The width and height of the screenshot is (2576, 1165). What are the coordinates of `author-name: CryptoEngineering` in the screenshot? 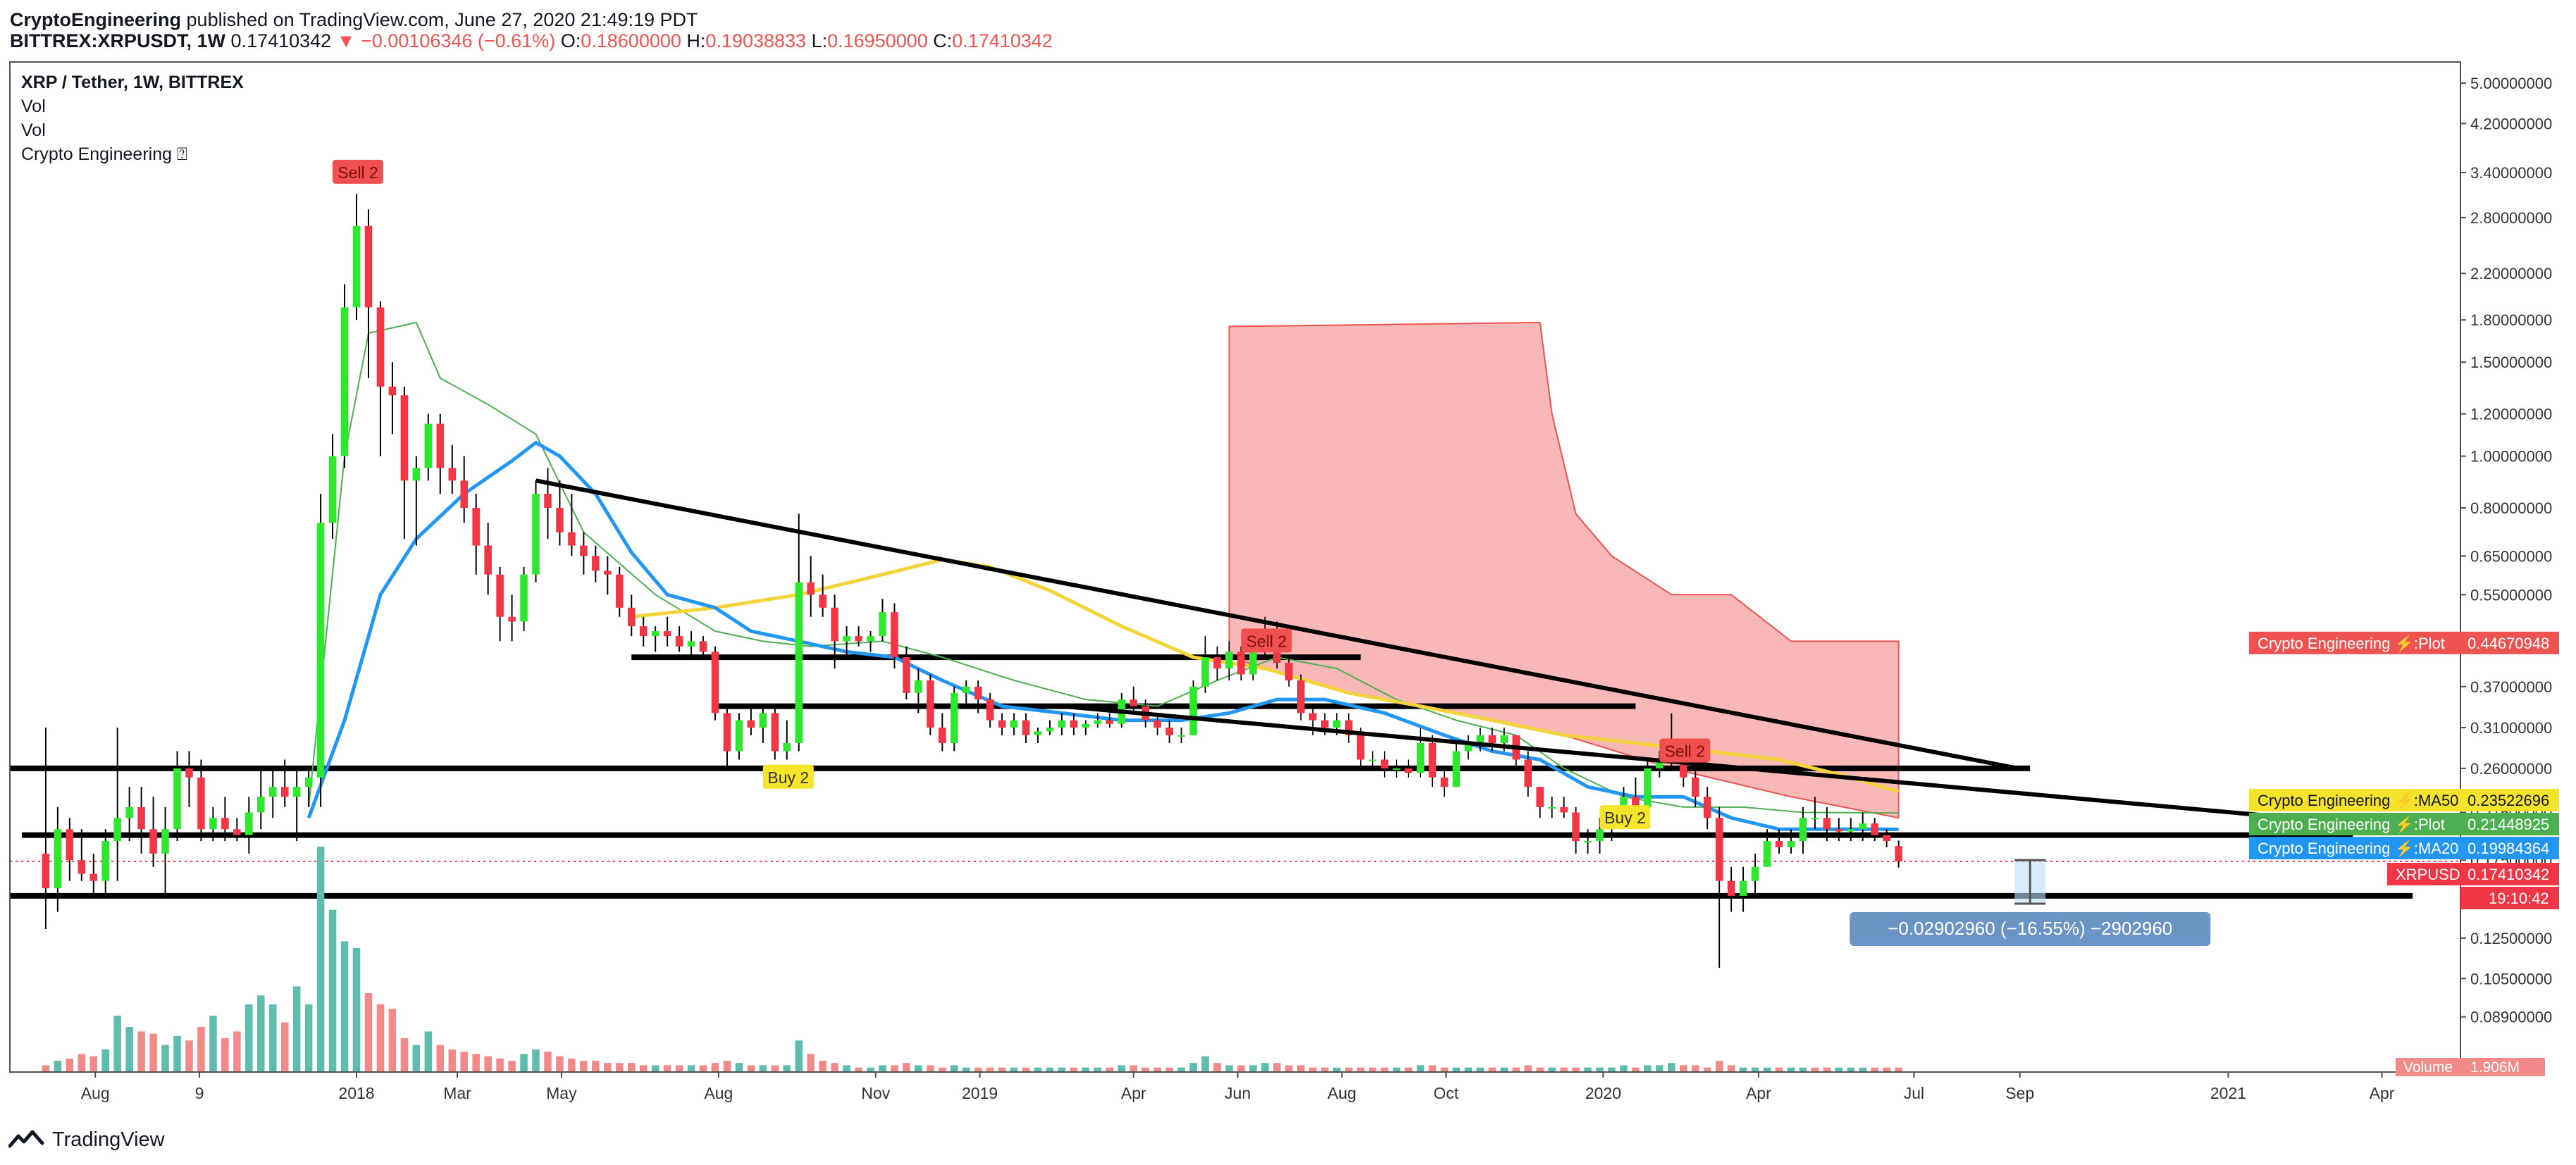 It's located at (96, 20).